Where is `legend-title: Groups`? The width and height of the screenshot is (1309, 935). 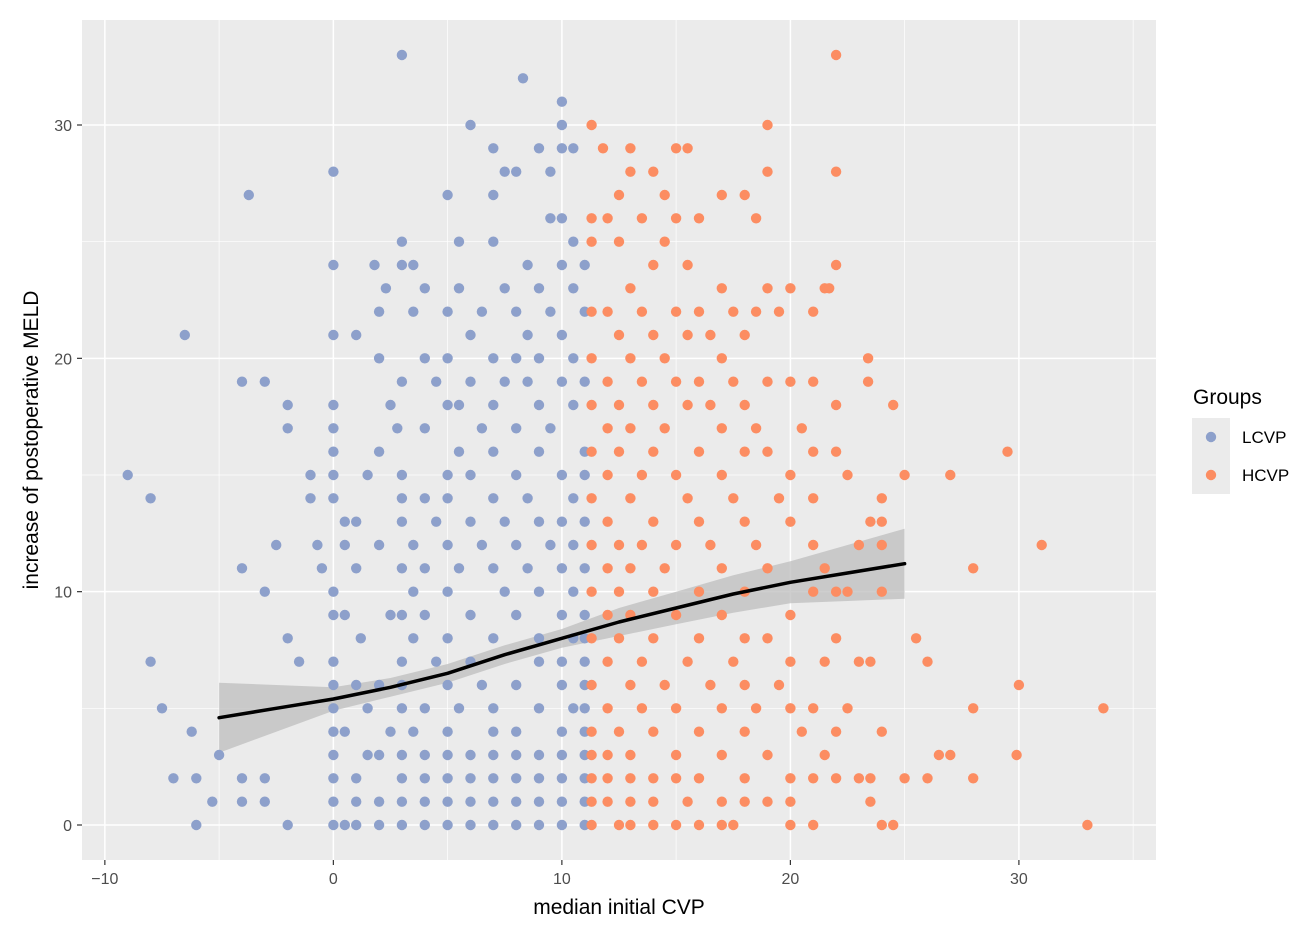 legend-title: Groups is located at coordinates (1227, 397).